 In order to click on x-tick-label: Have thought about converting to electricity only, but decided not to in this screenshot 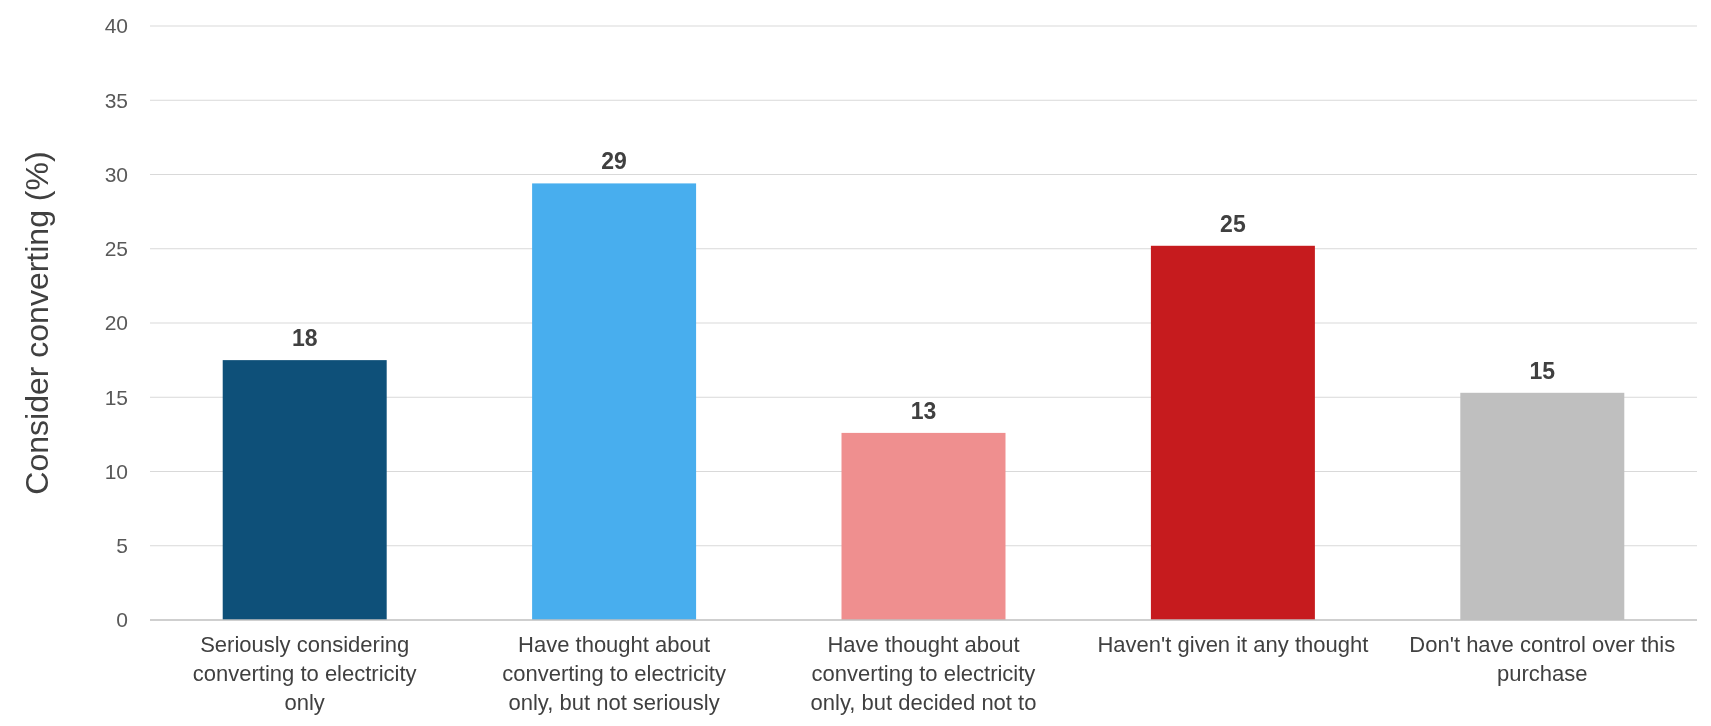, I will do `click(923, 673)`.